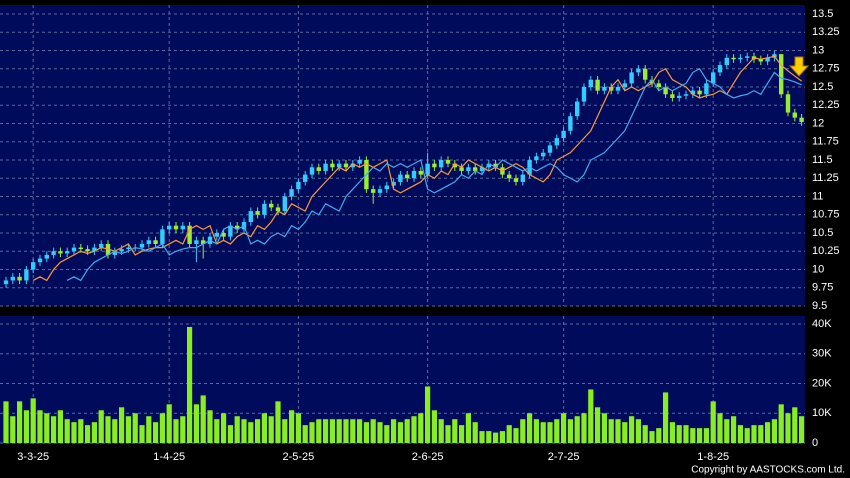 Image resolution: width=850 pixels, height=478 pixels. What do you see at coordinates (826, 69) in the screenshot?
I see `y-tick-label: 12.75` at bounding box center [826, 69].